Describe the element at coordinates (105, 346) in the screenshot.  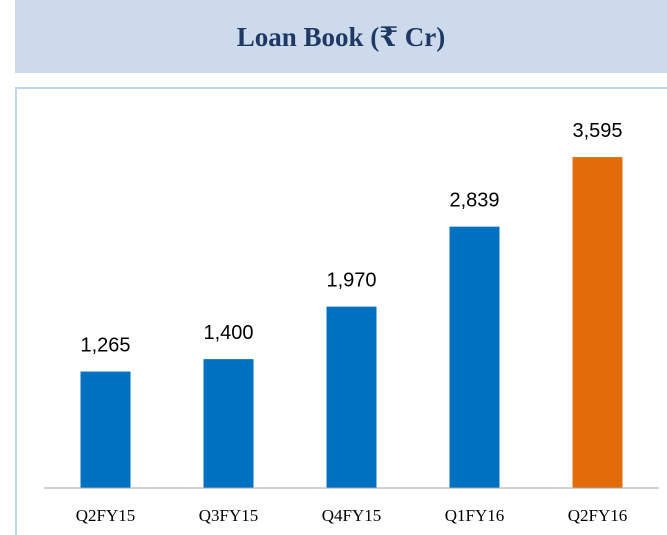
I see `value-label: 1,265` at that location.